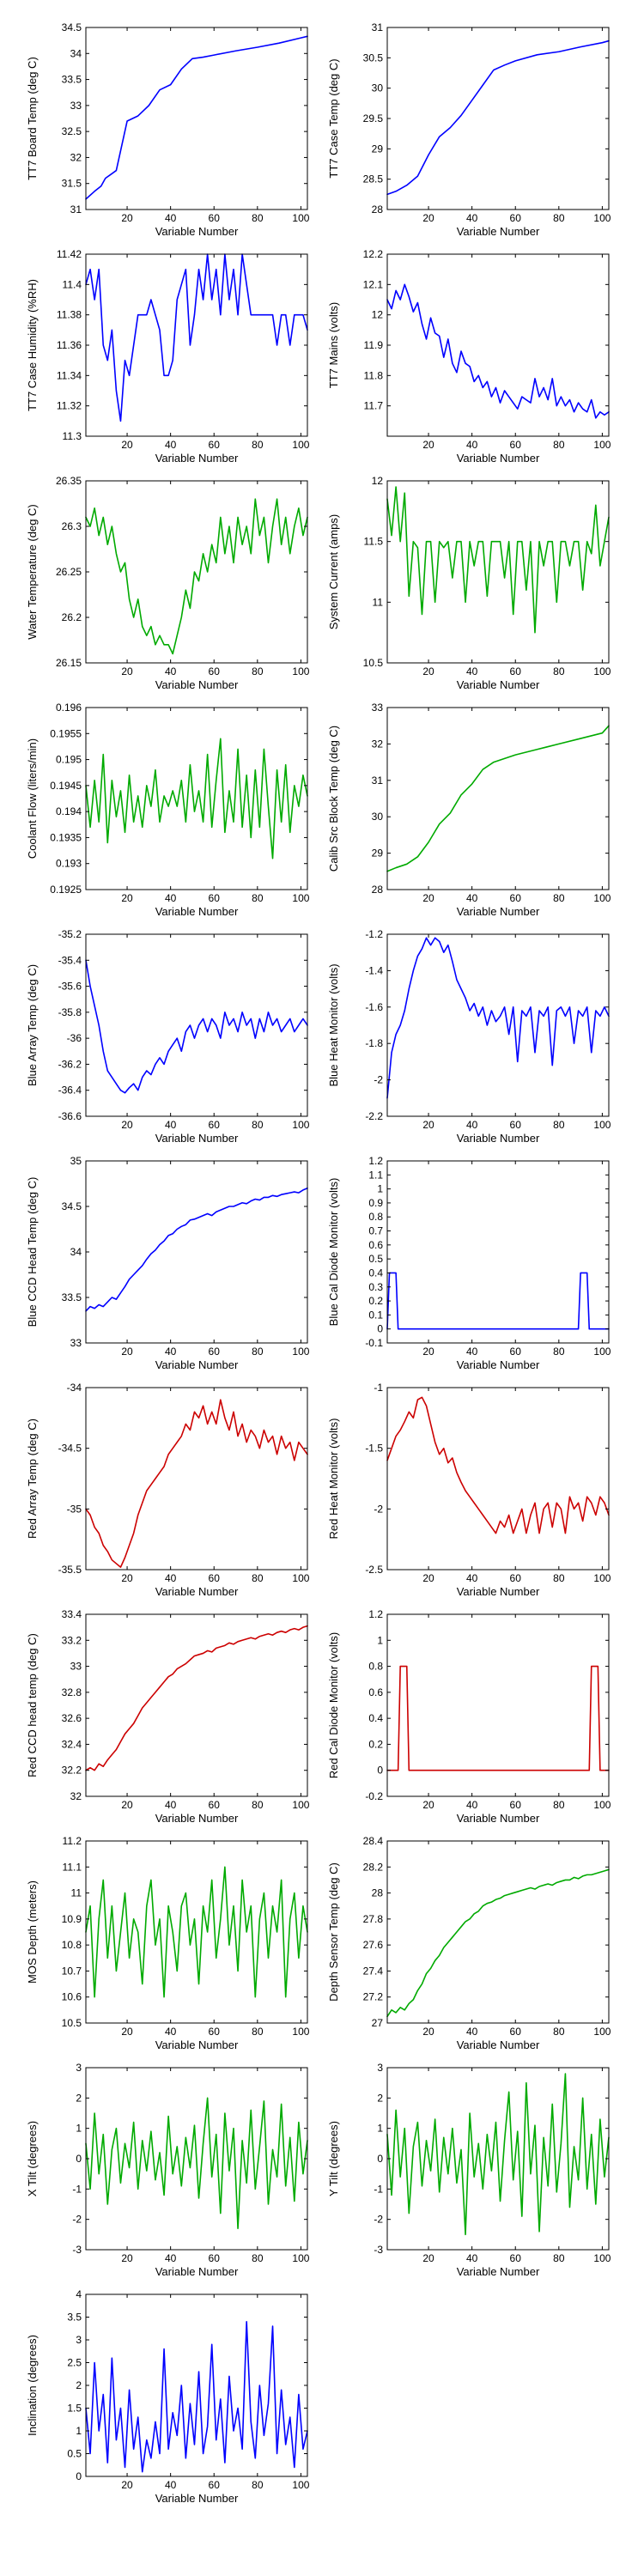  Describe the element at coordinates (380, 2068) in the screenshot. I see `y-tick-label: 3` at that location.